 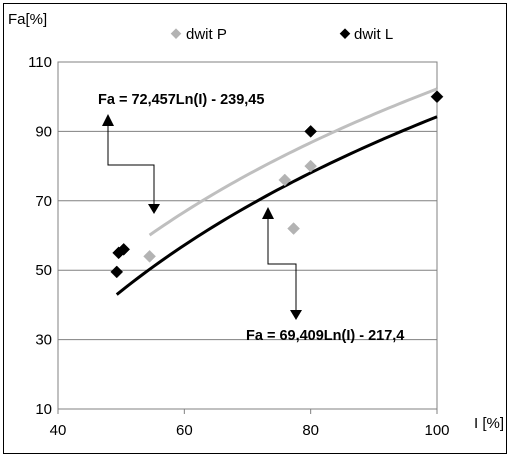 I want to click on y-tick-label: 30, so click(x=43, y=340).